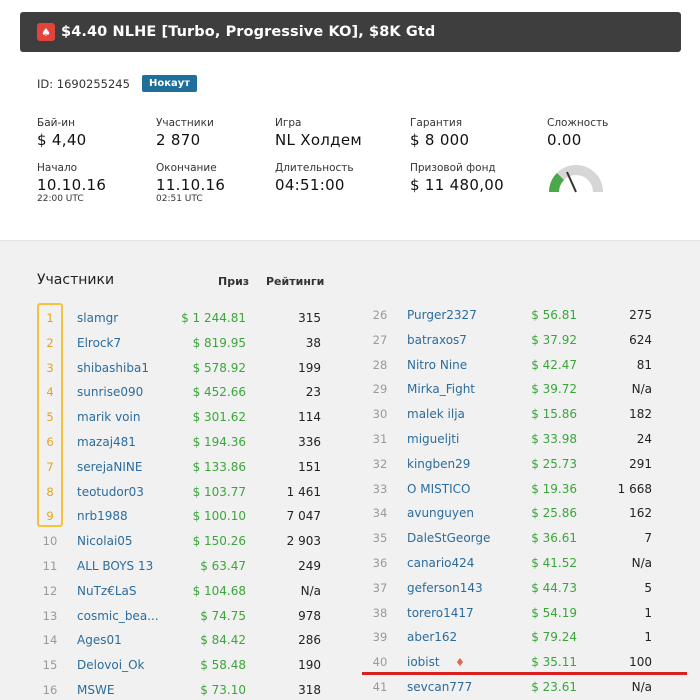  I want to click on table-row: 9 nrb1988 $ 100.10 7 047, so click(350, 516).